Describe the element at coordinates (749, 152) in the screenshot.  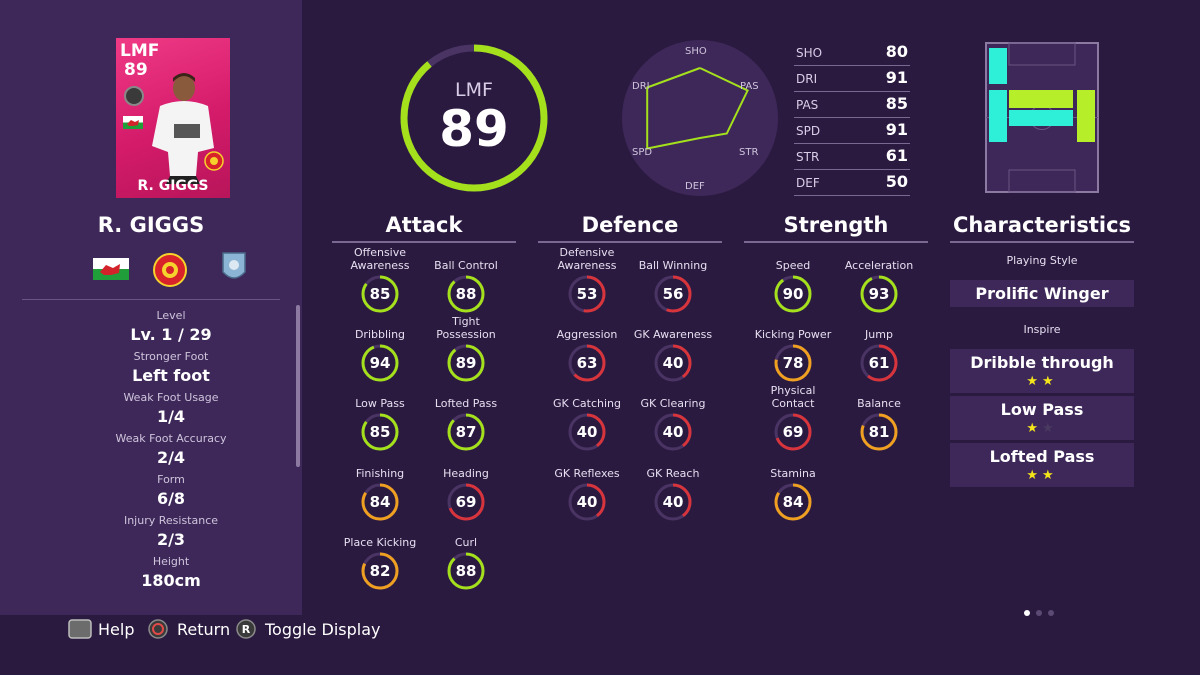
I see `radar-label-str: STR` at that location.